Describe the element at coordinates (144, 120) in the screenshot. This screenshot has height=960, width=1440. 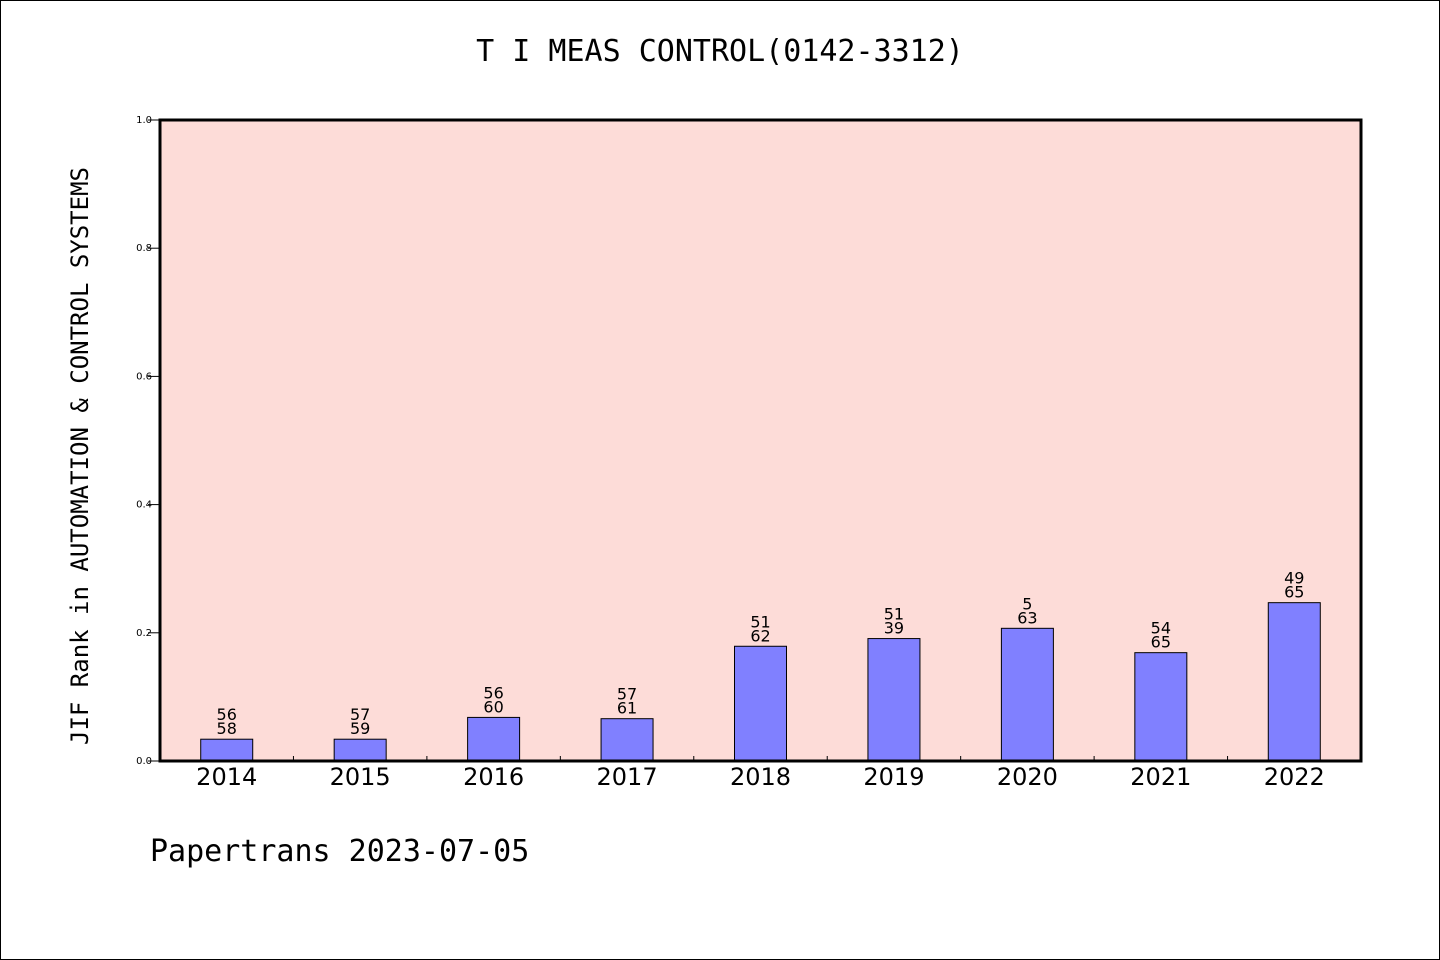
I see `y-tick-label: 1.0` at that location.